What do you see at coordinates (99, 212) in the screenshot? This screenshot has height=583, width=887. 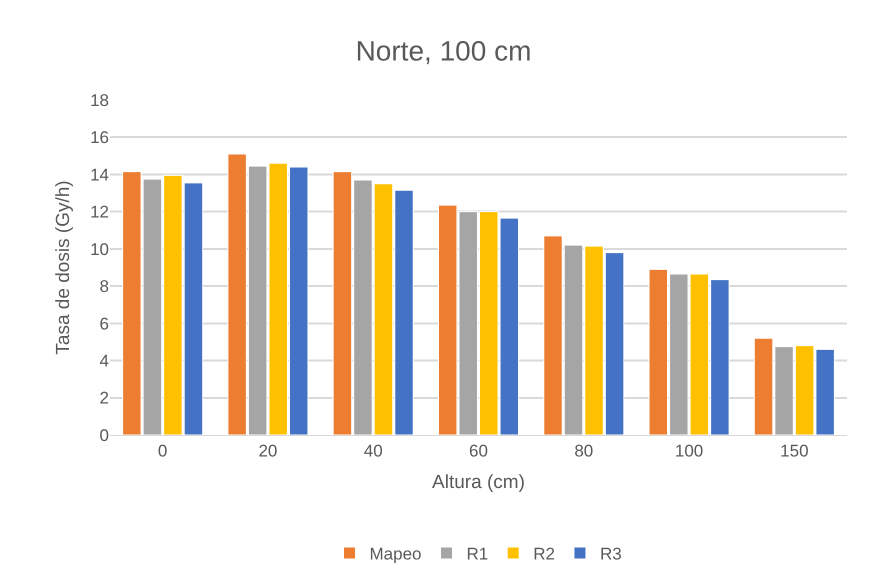 I see `y-tick-label: 12` at bounding box center [99, 212].